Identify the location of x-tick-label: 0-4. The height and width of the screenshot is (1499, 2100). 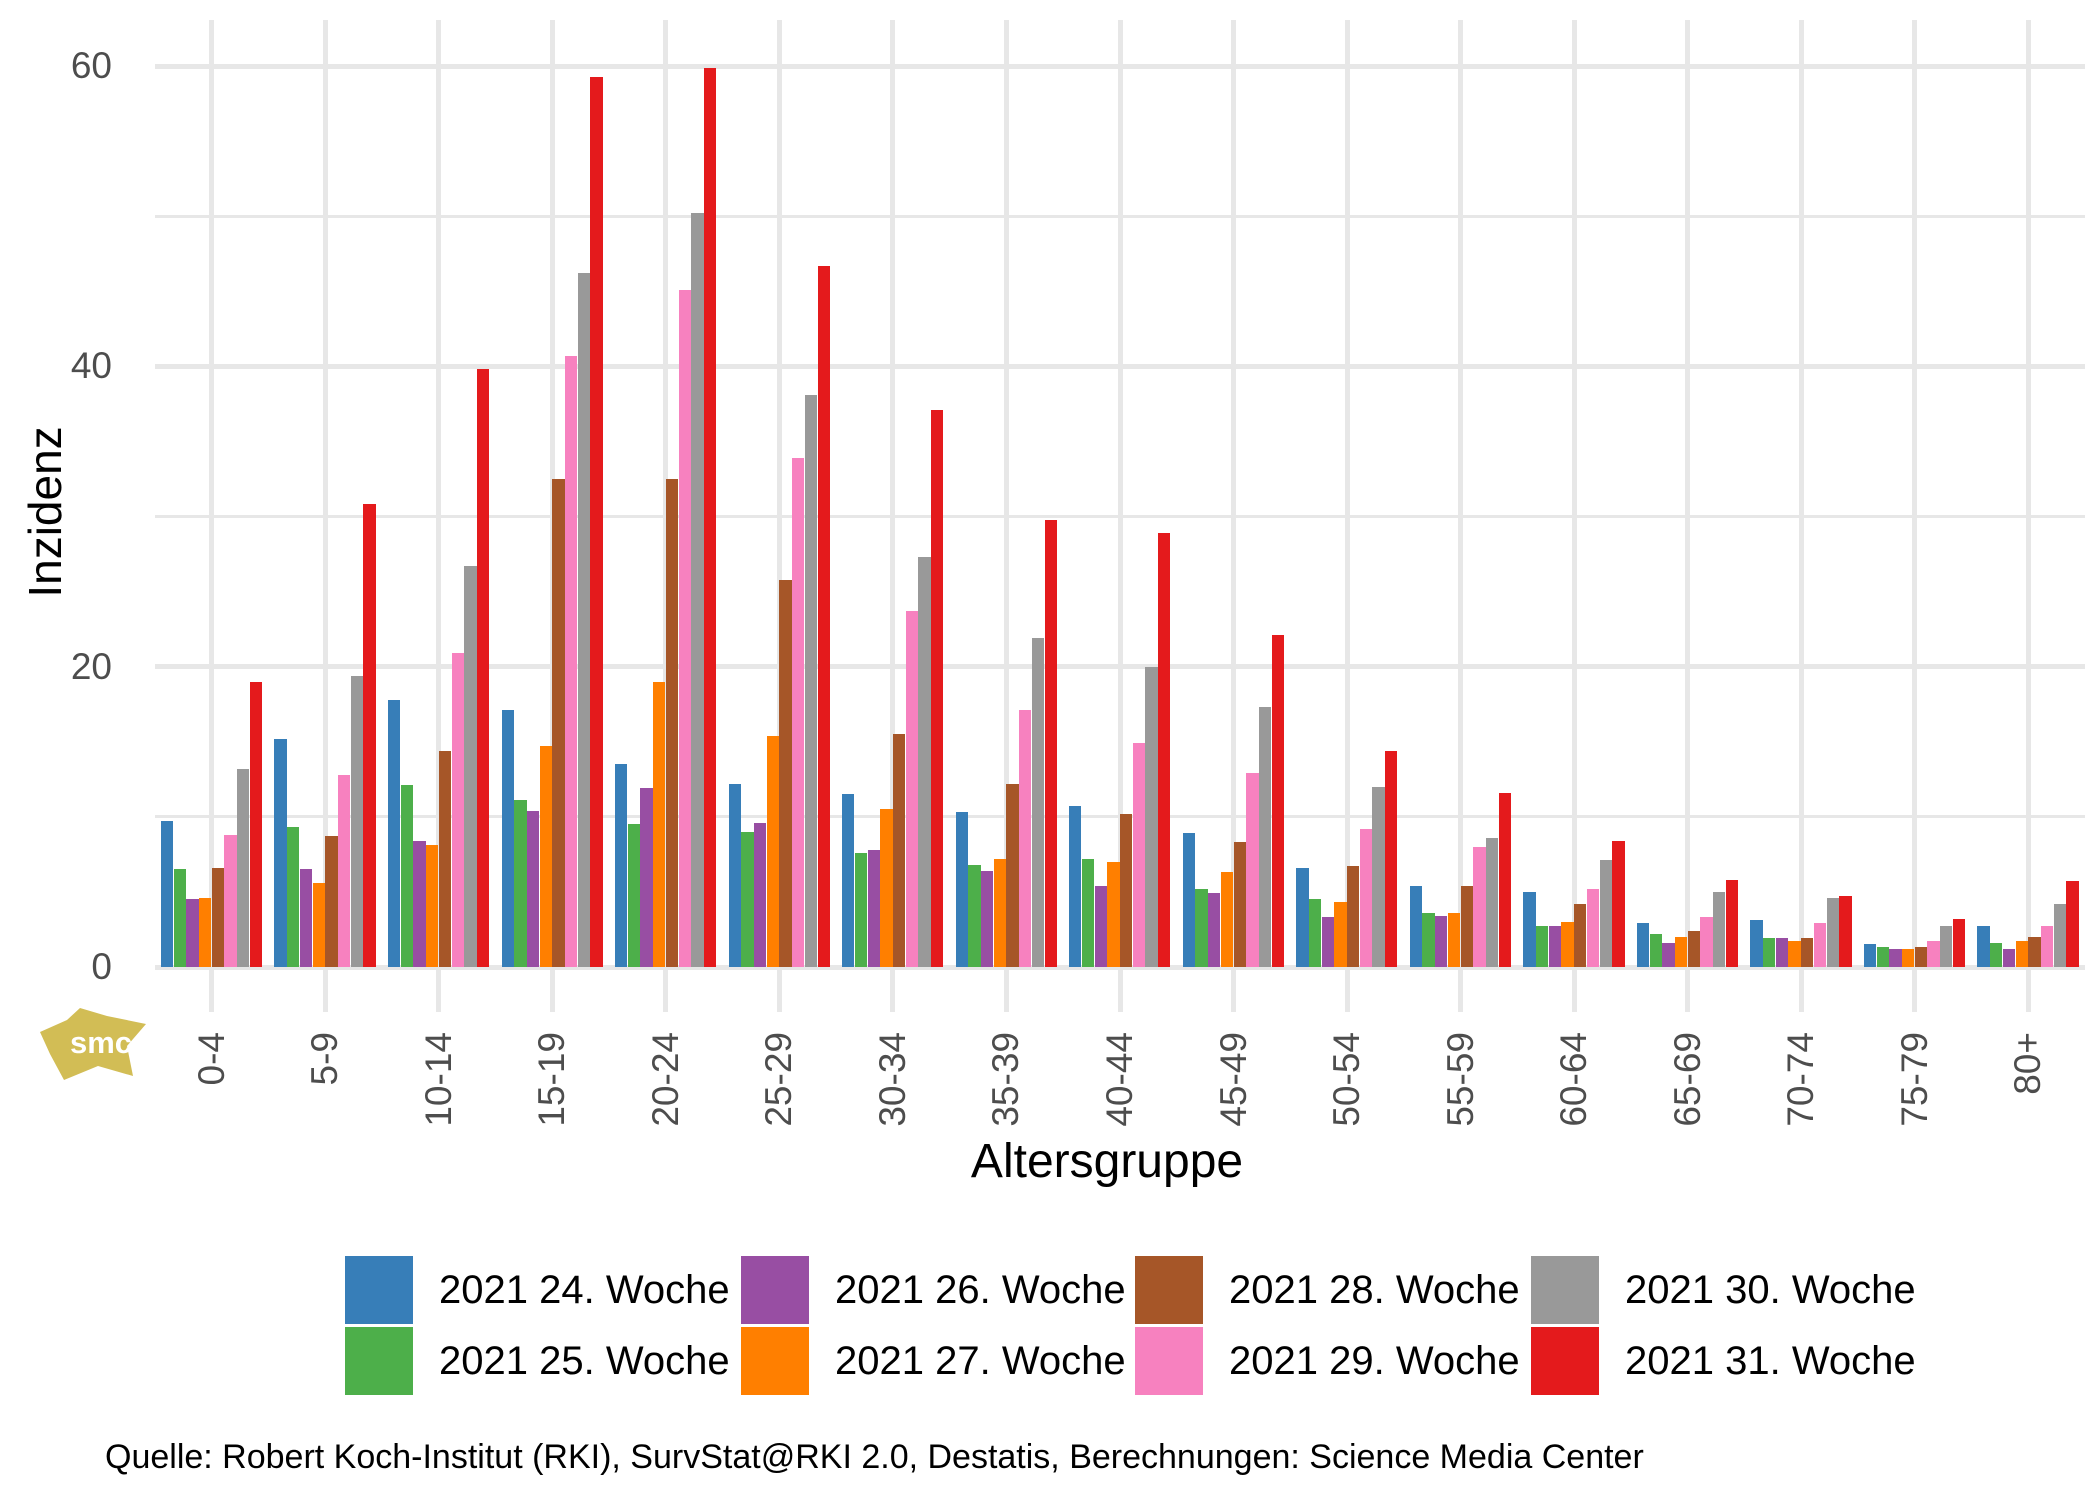
(211, 1059).